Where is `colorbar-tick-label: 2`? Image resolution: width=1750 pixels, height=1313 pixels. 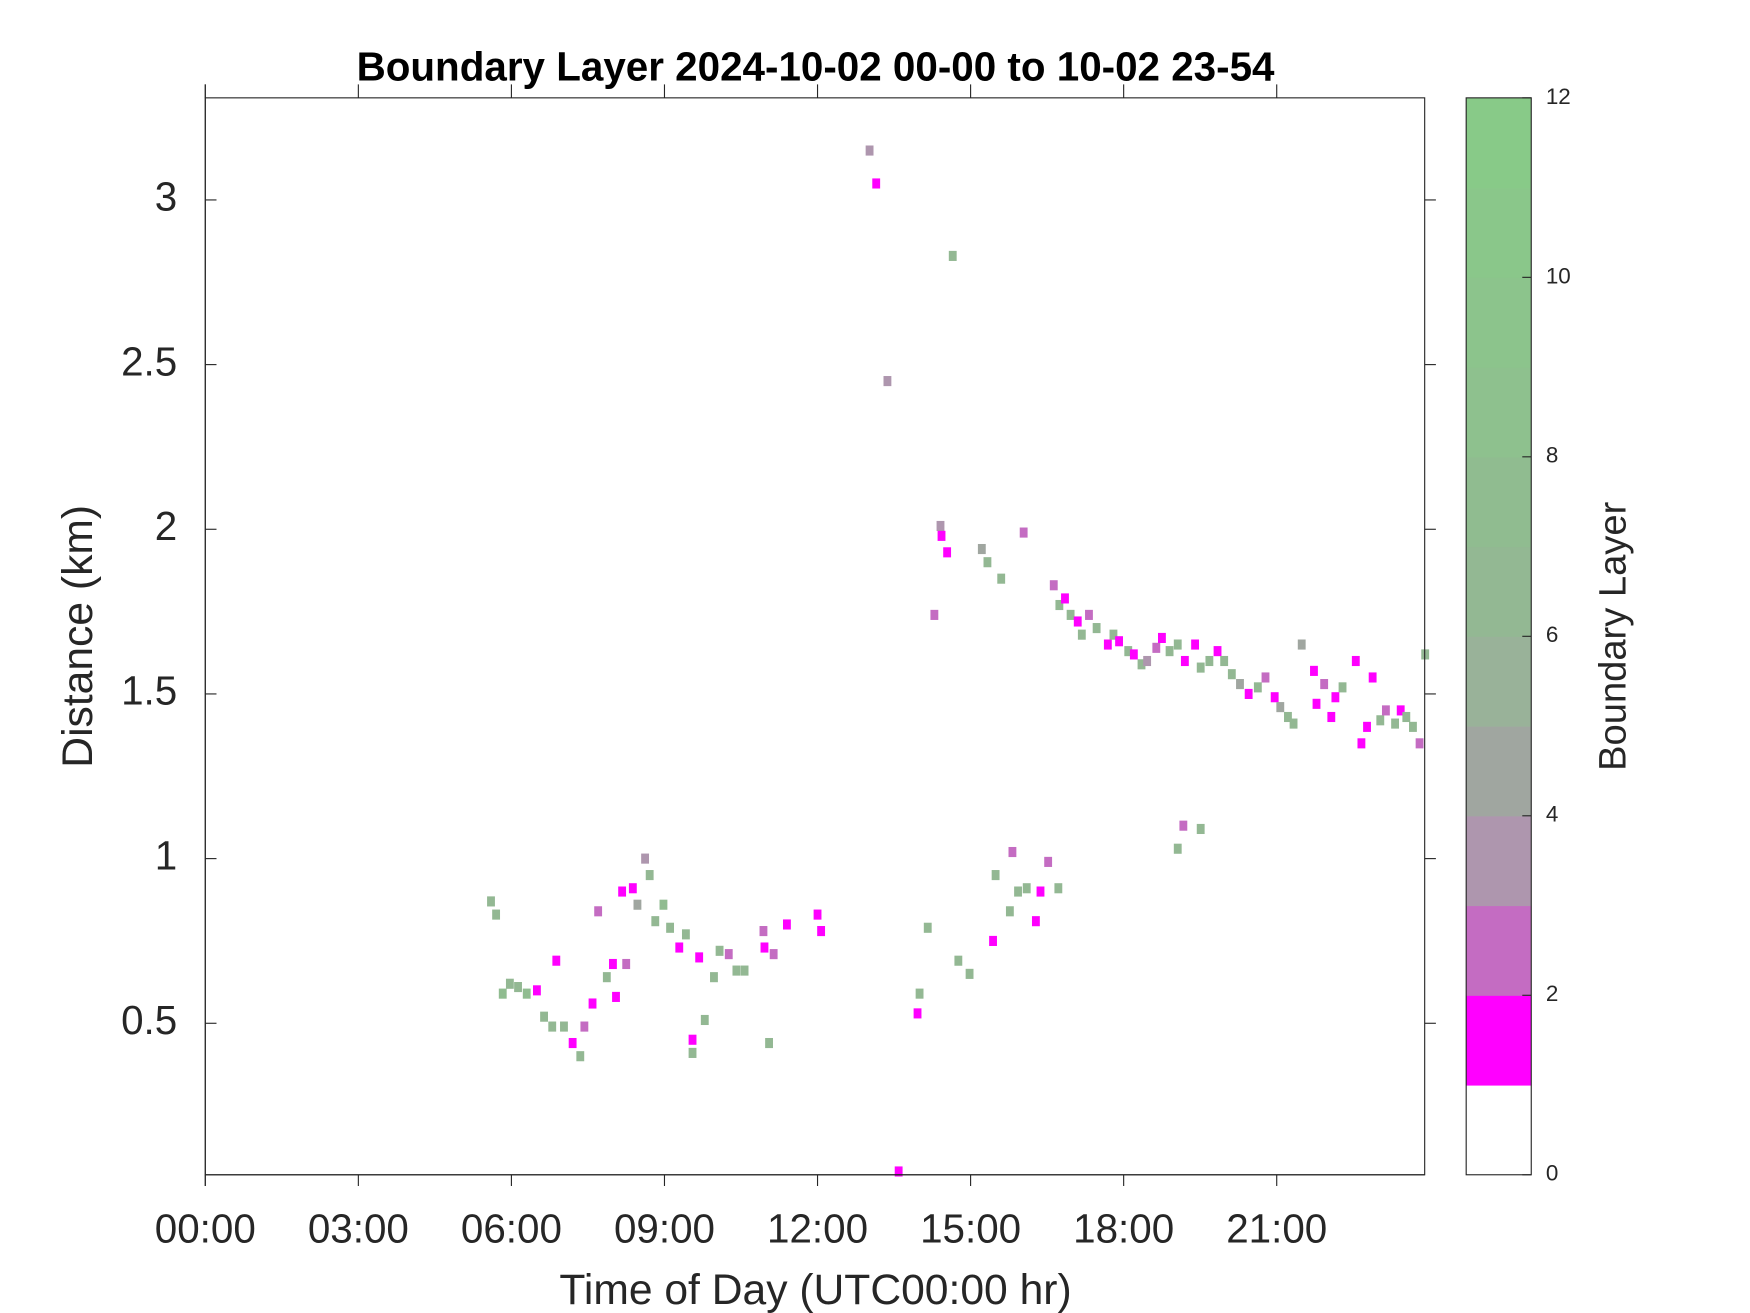 colorbar-tick-label: 2 is located at coordinates (1552, 993).